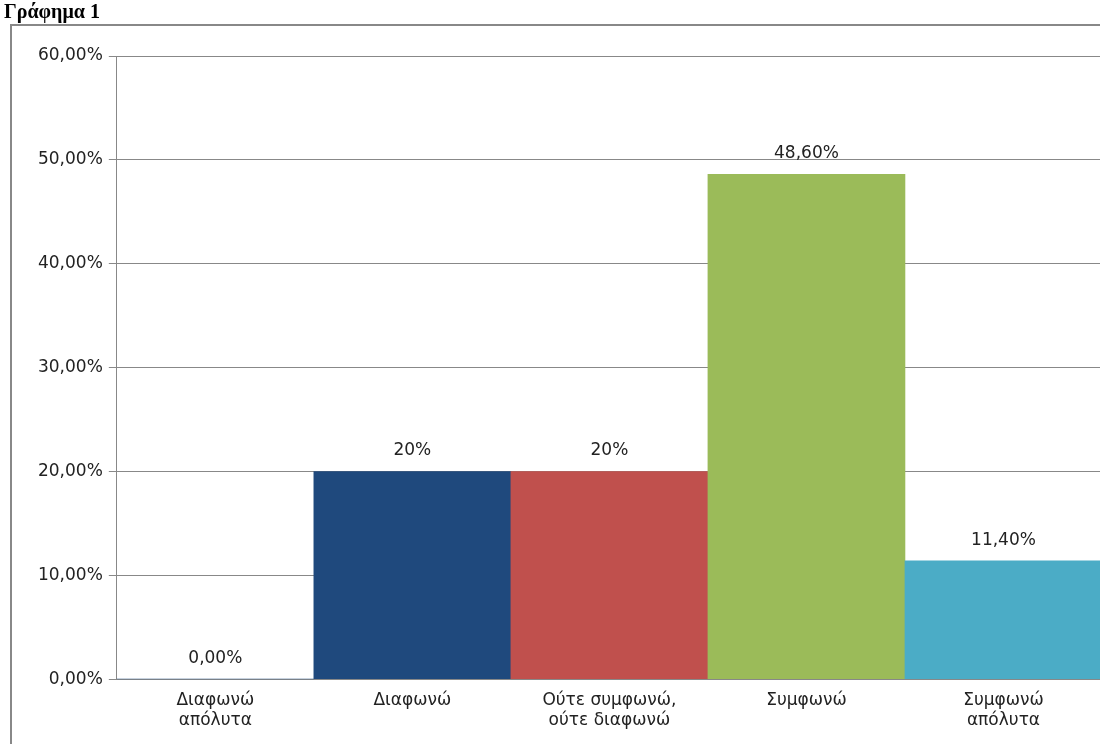 Image resolution: width=1100 pixels, height=744 pixels. I want to click on y-tick-label: 60,00%, so click(70, 54).